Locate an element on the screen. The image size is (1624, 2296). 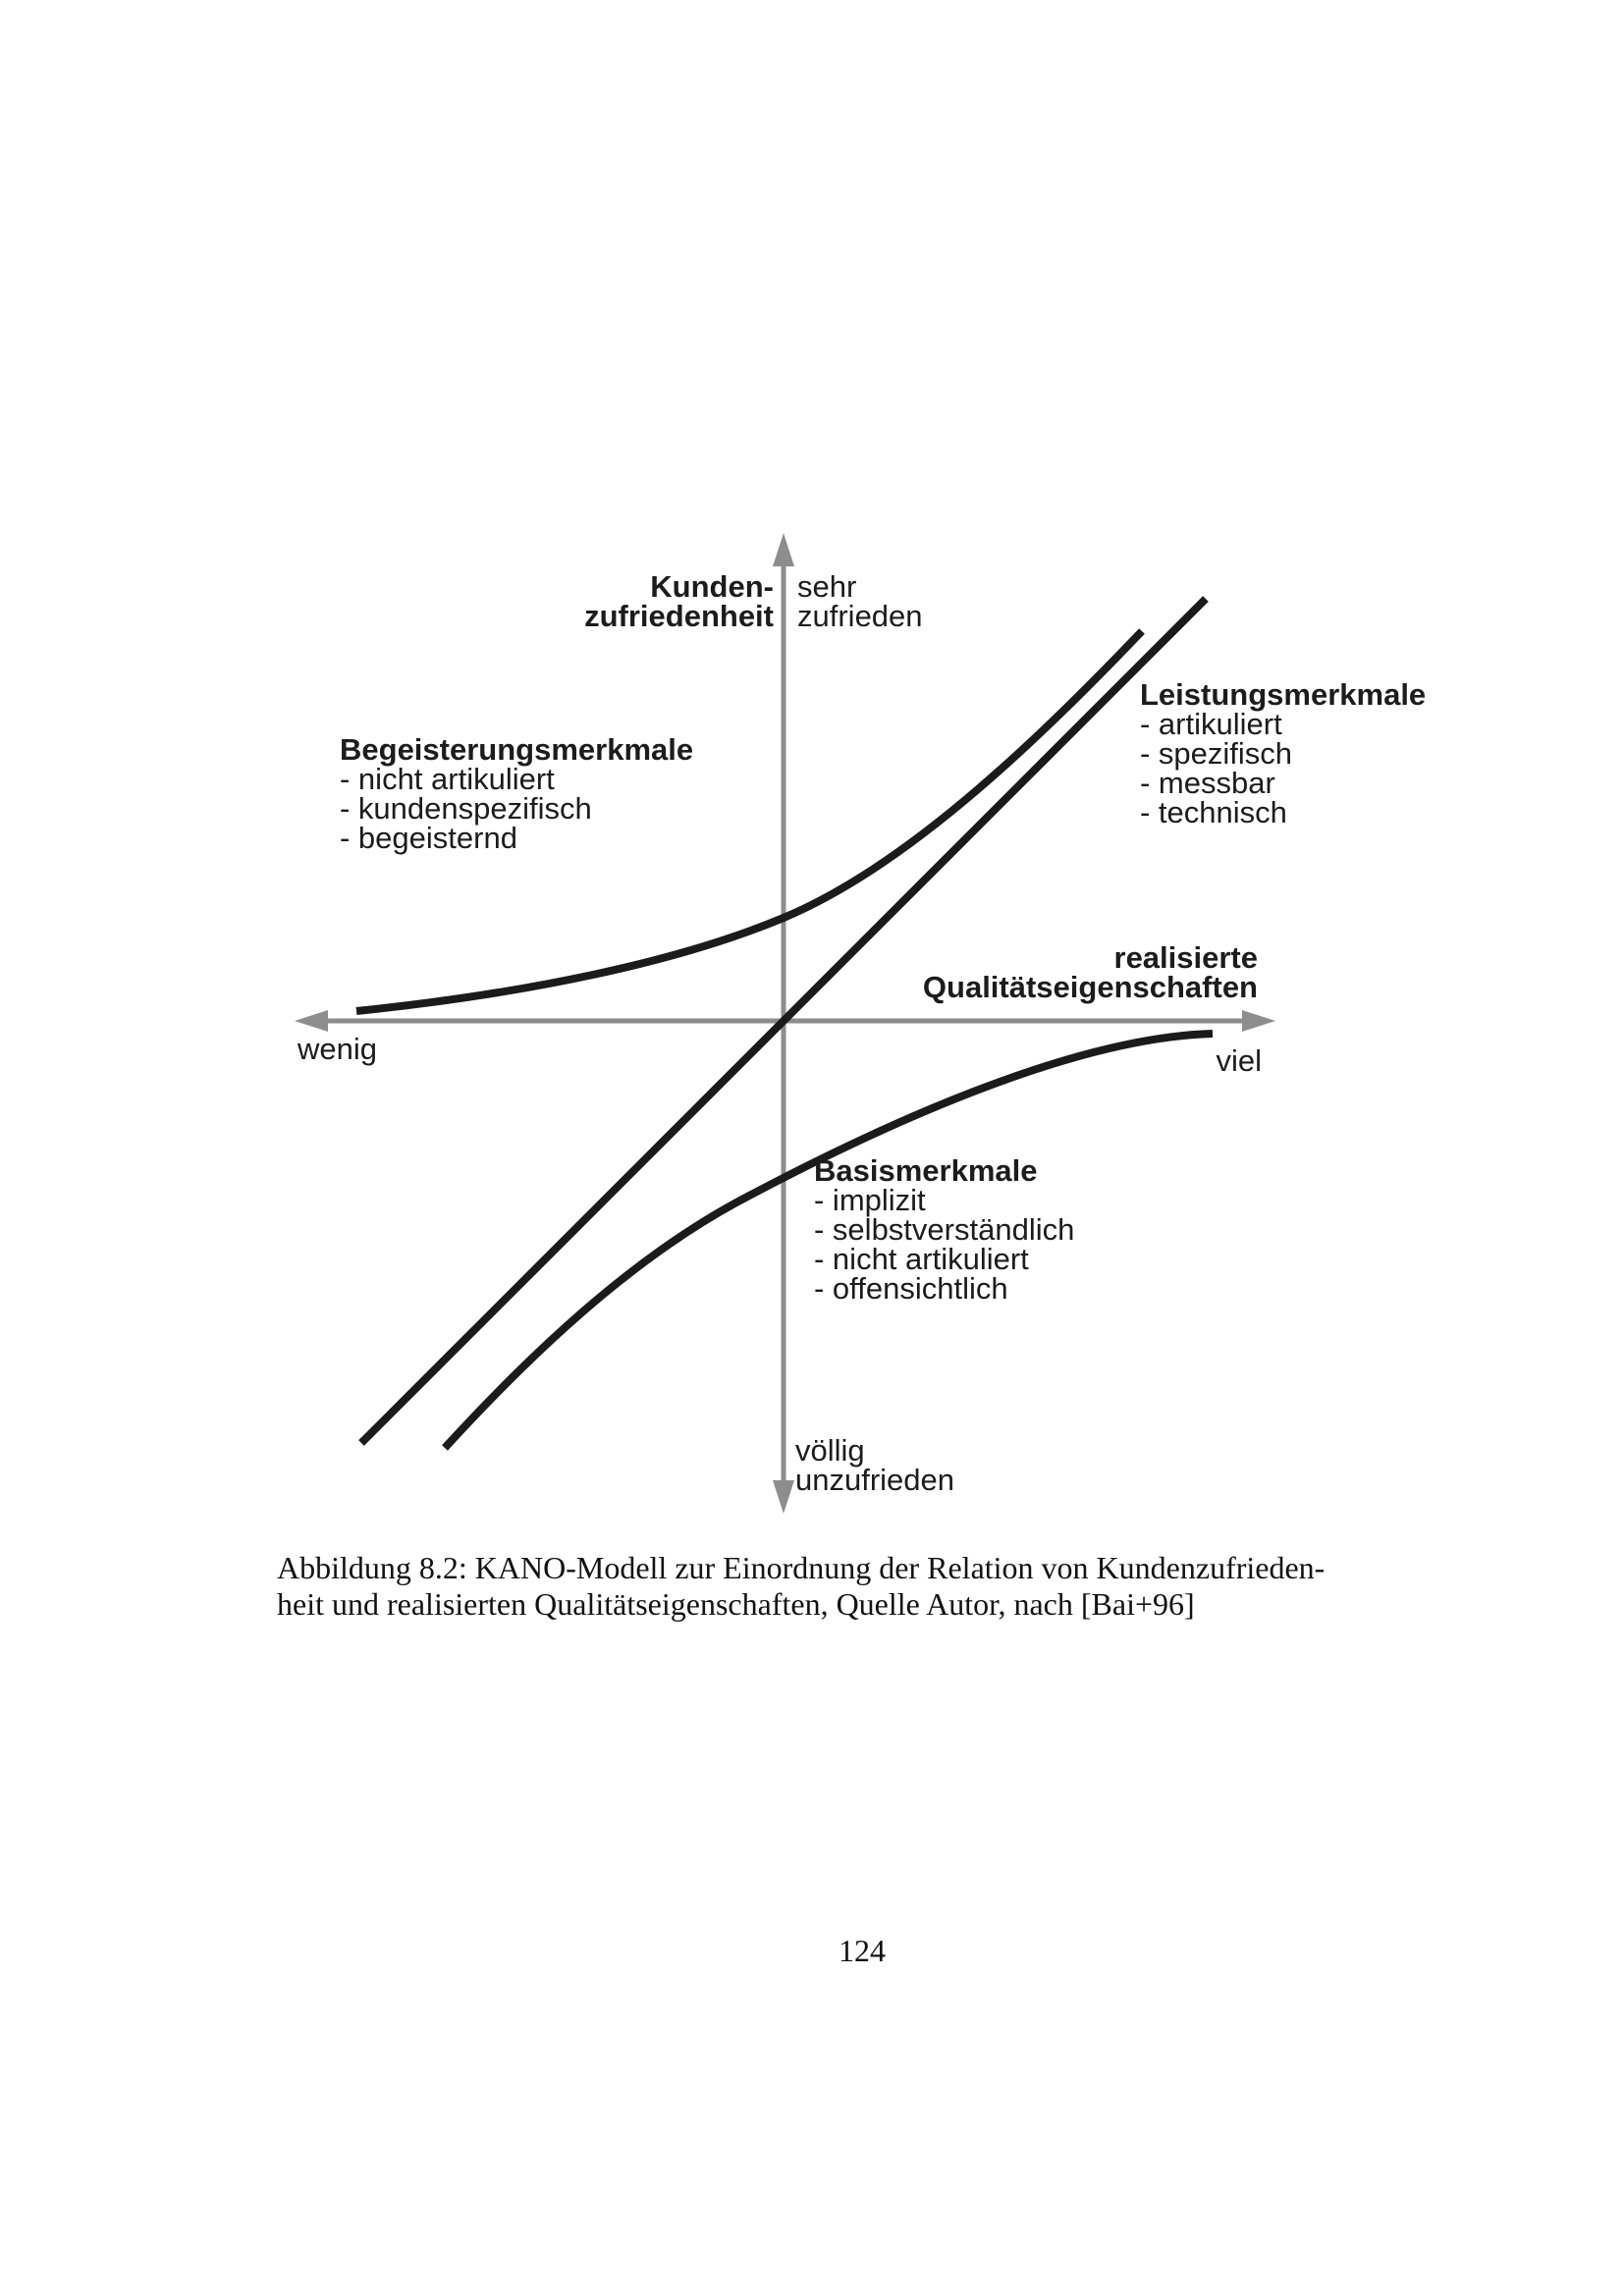
y-axis-min-label: völlig unzufrieden is located at coordinates (875, 1465).